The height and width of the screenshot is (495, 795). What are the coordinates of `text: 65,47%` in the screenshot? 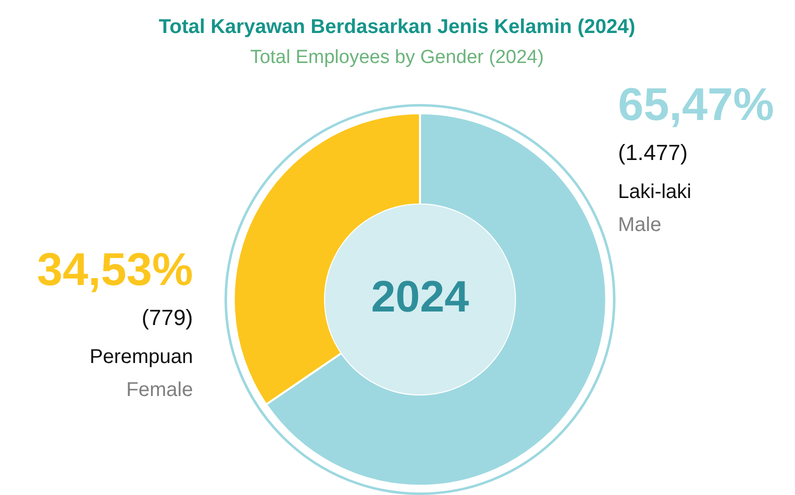 It's located at (696, 104).